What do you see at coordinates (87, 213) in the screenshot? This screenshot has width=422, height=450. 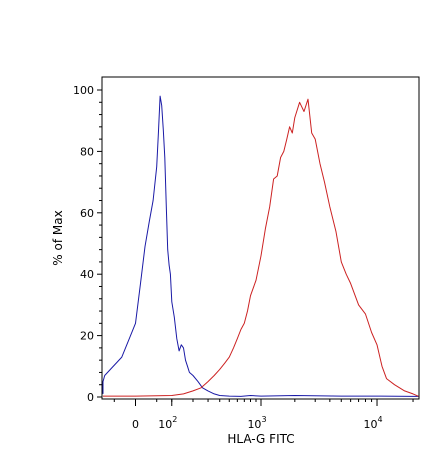 I see `y-tick-label: 60` at bounding box center [87, 213].